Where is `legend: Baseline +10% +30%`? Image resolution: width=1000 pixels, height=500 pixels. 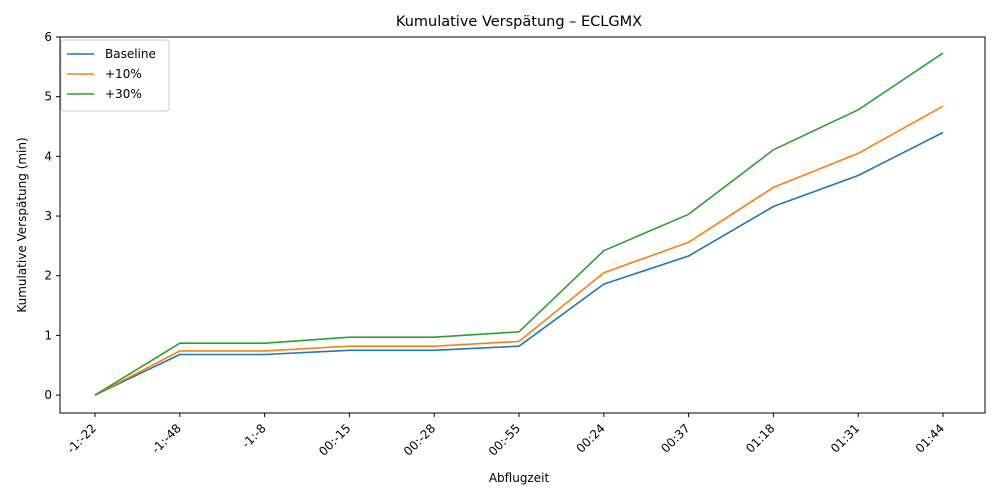
legend: Baseline +10% +30% is located at coordinates (115, 75).